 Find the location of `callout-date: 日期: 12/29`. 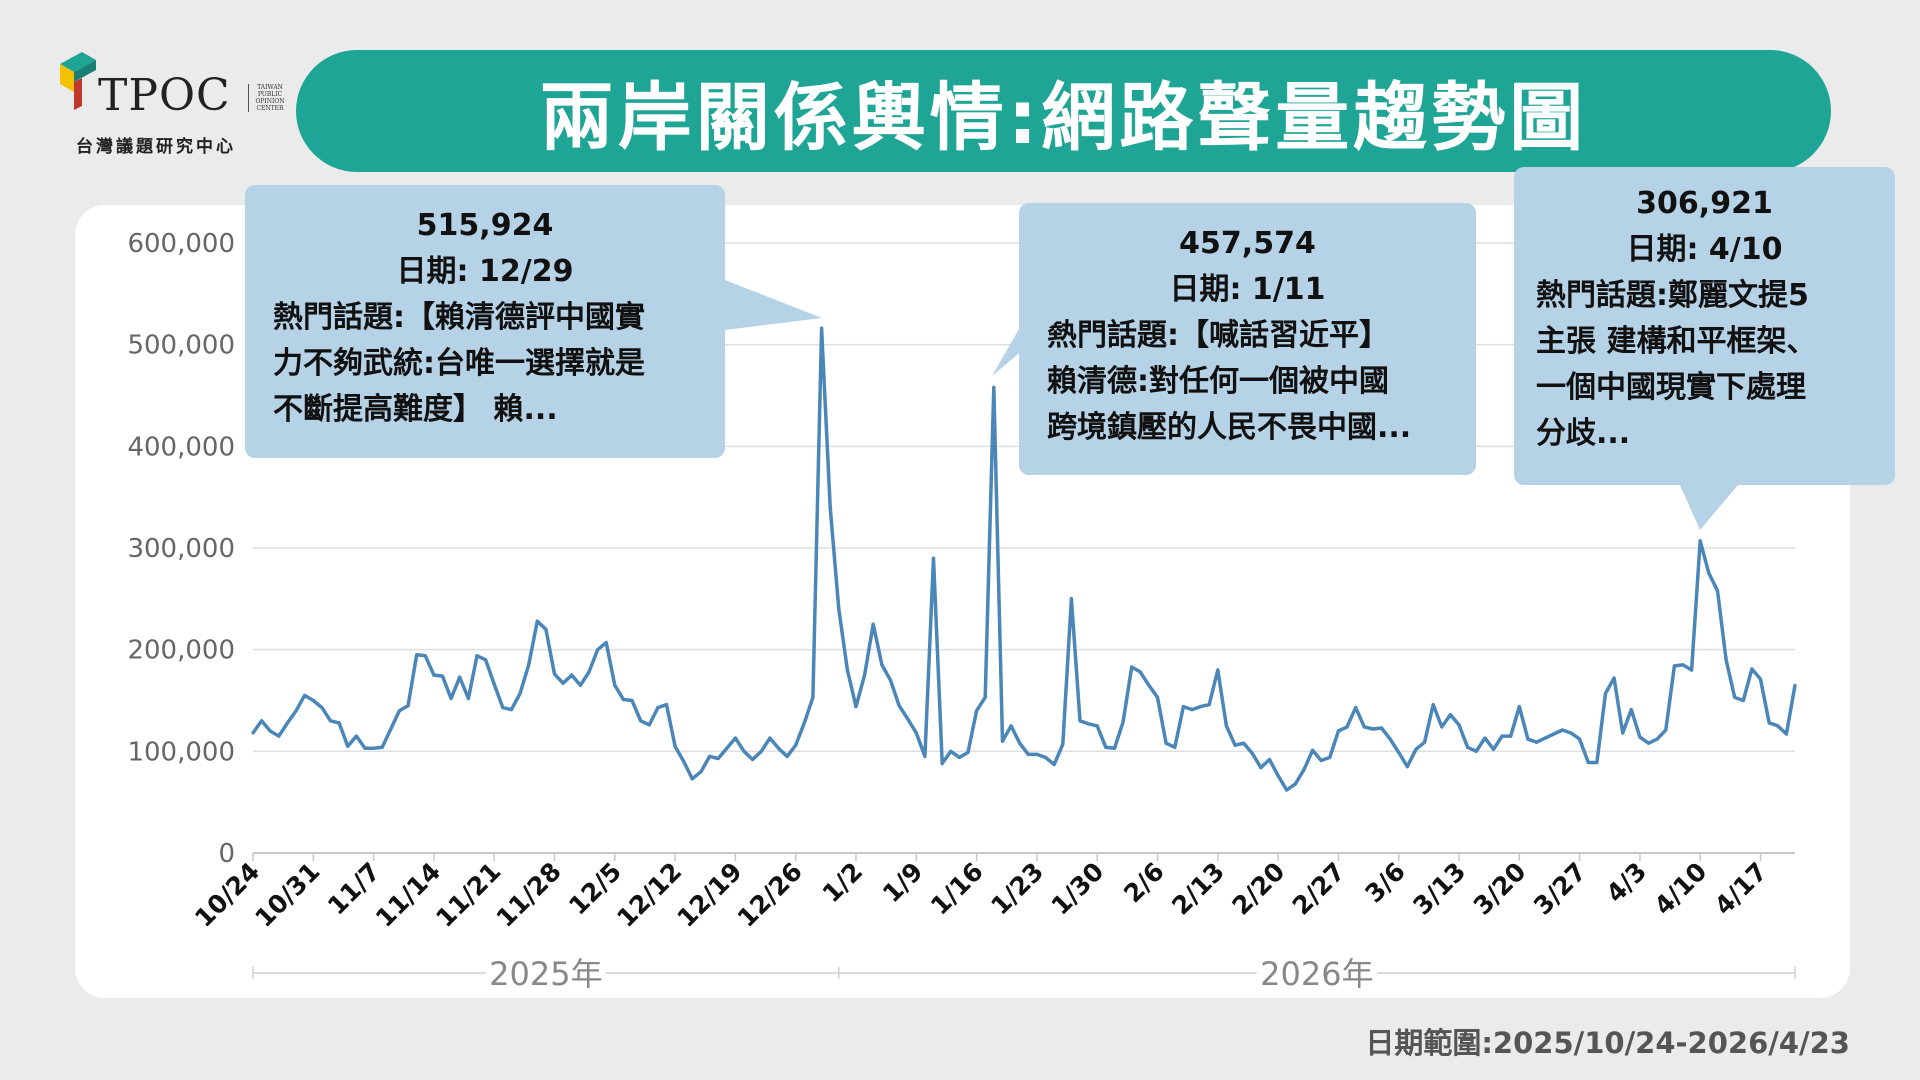

callout-date: 日期: 12/29 is located at coordinates (485, 271).